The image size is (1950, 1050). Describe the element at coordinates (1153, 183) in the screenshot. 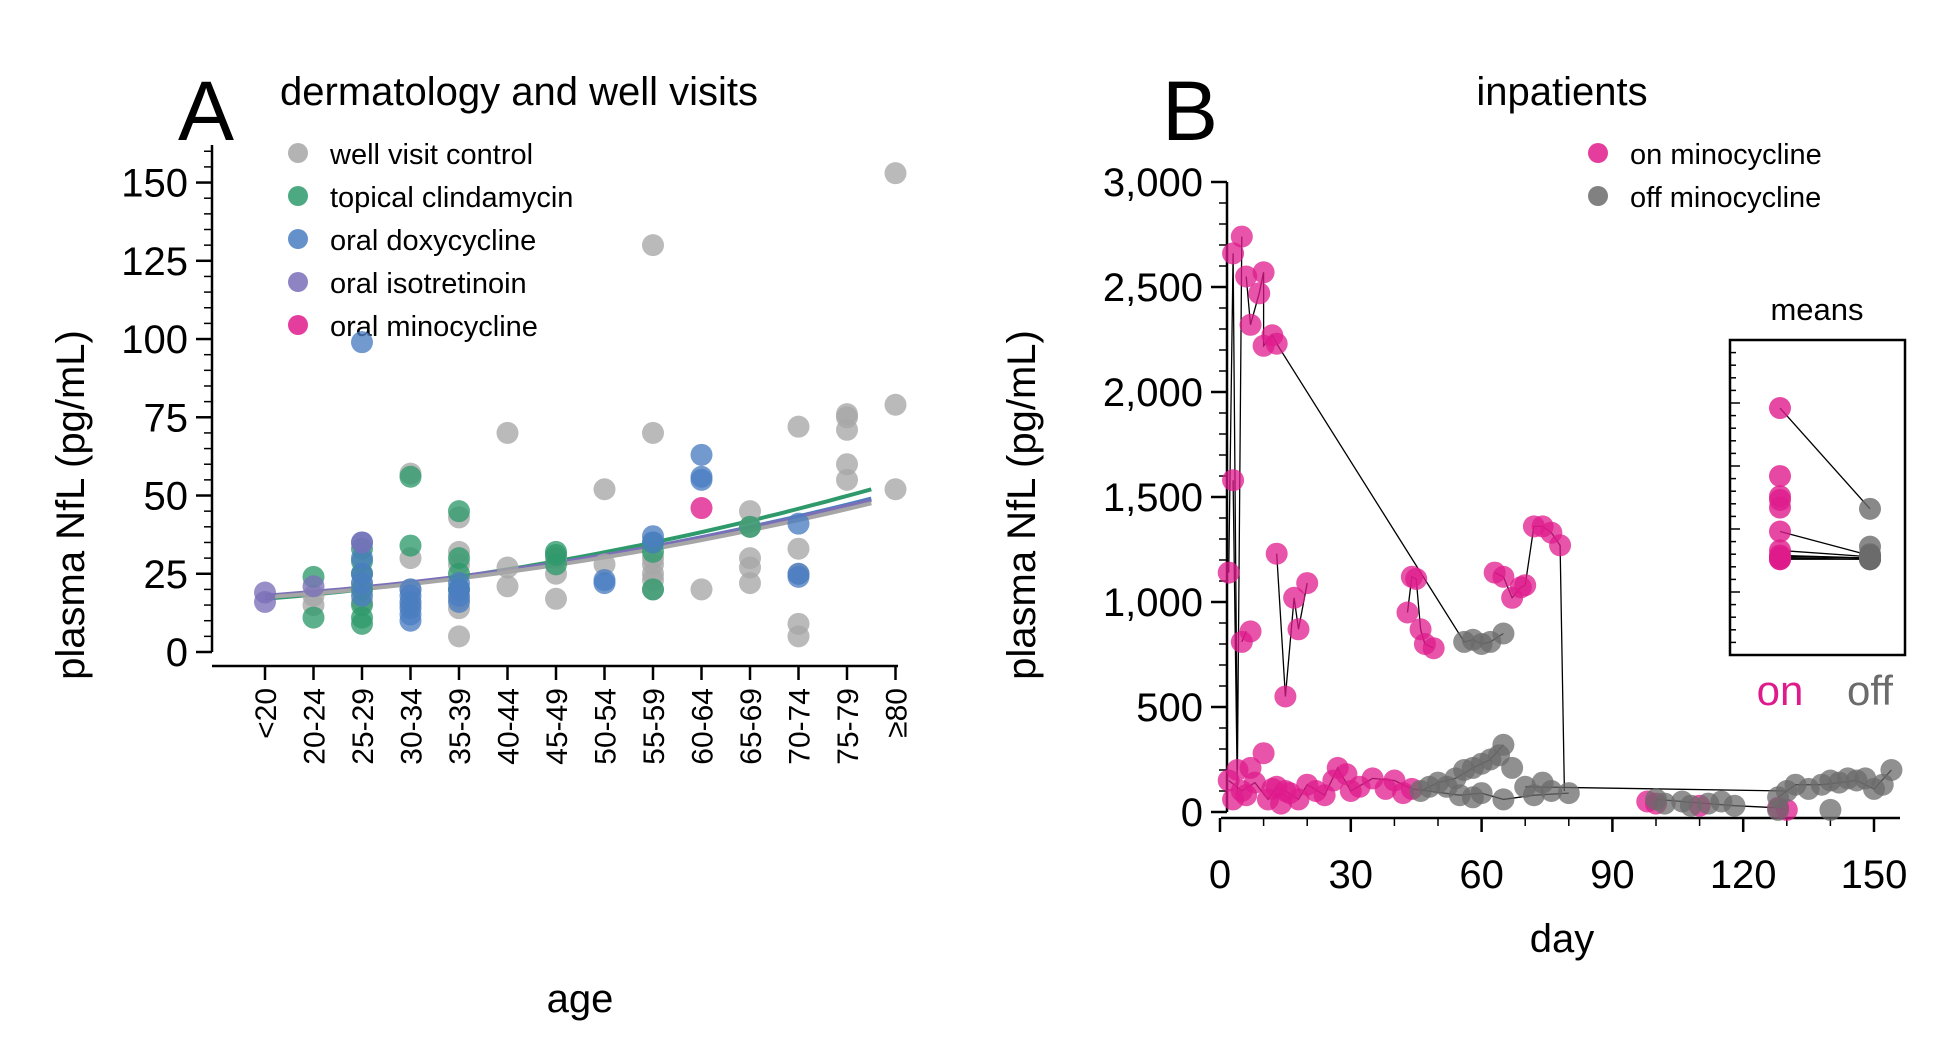

I see `panel-b-y-tick-label: 3,000` at that location.